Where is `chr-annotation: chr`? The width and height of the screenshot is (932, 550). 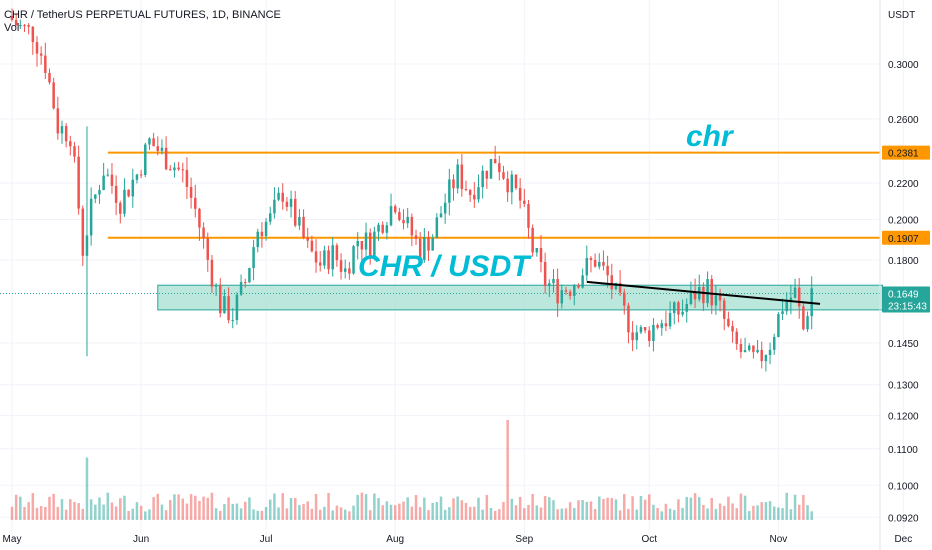 chr-annotation: chr is located at coordinates (710, 136).